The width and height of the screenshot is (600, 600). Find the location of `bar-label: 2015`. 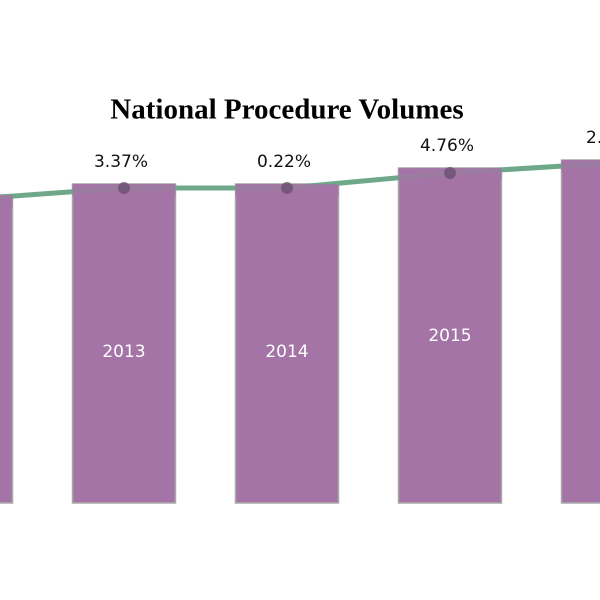

bar-label: 2015 is located at coordinates (449, 336).